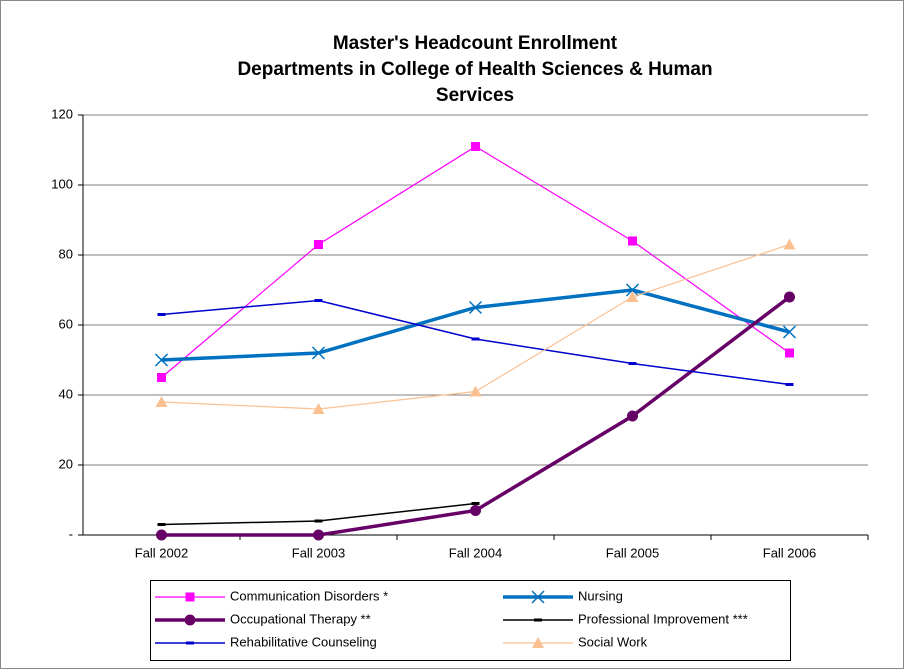 The height and width of the screenshot is (669, 904). I want to click on chart-title: Master's Headcount Enrollment, so click(475, 43).